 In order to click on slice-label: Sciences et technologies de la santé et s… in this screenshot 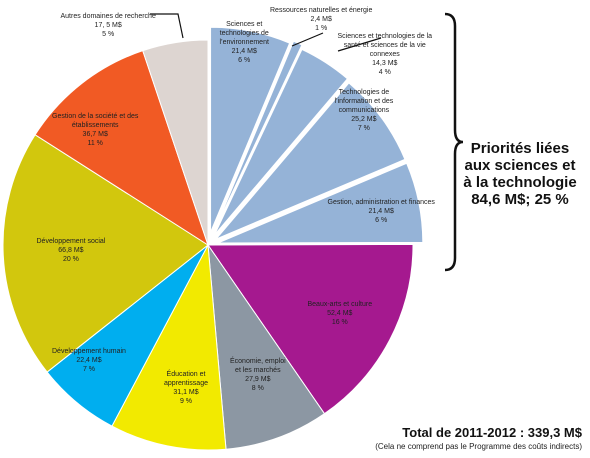, I will do `click(385, 54)`.